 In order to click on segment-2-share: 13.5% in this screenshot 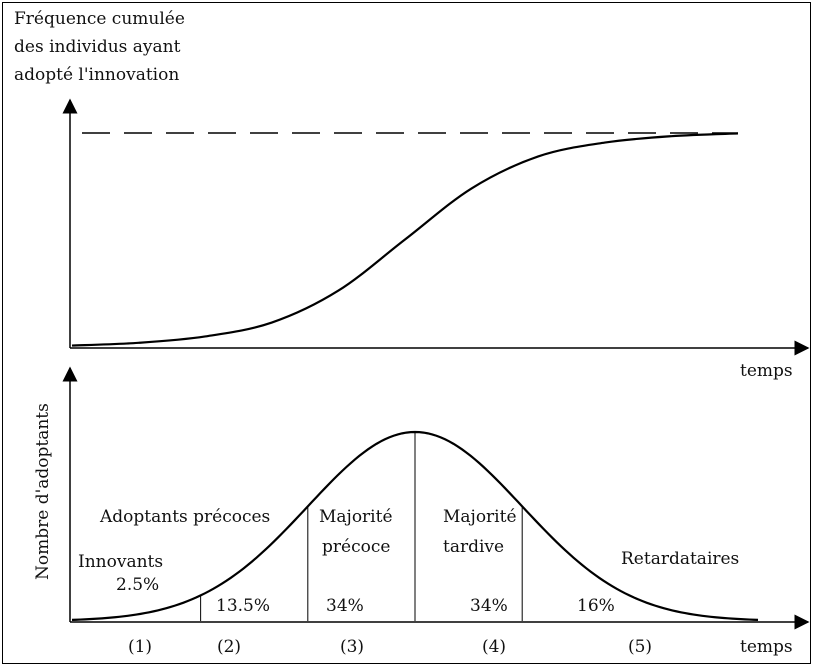, I will do `click(243, 606)`.